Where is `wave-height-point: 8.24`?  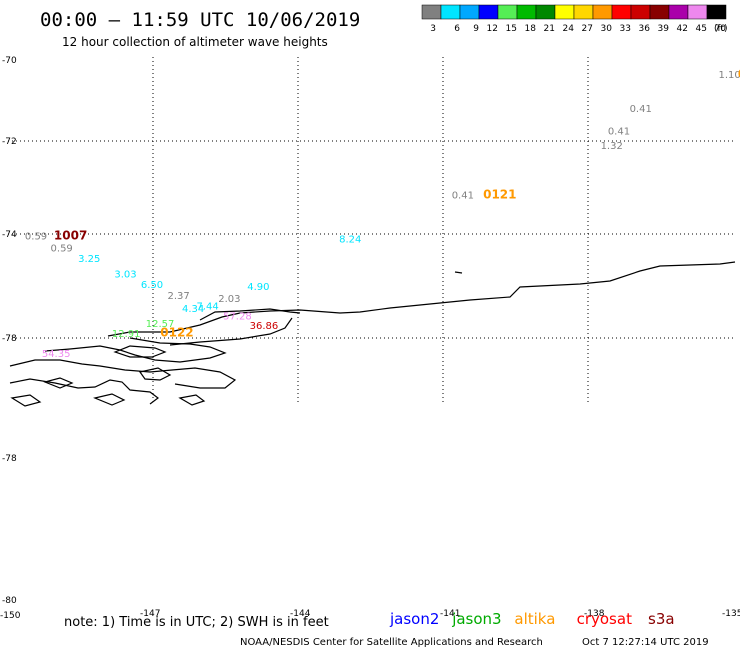 wave-height-point: 8.24 is located at coordinates (350, 239).